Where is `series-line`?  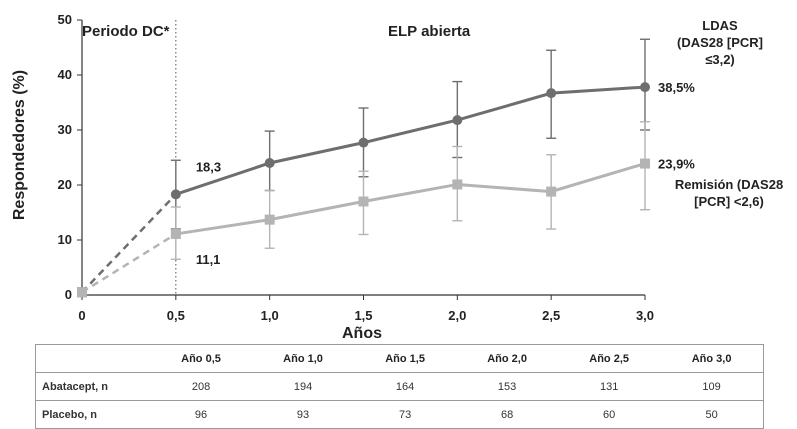 series-line is located at coordinates (410, 199).